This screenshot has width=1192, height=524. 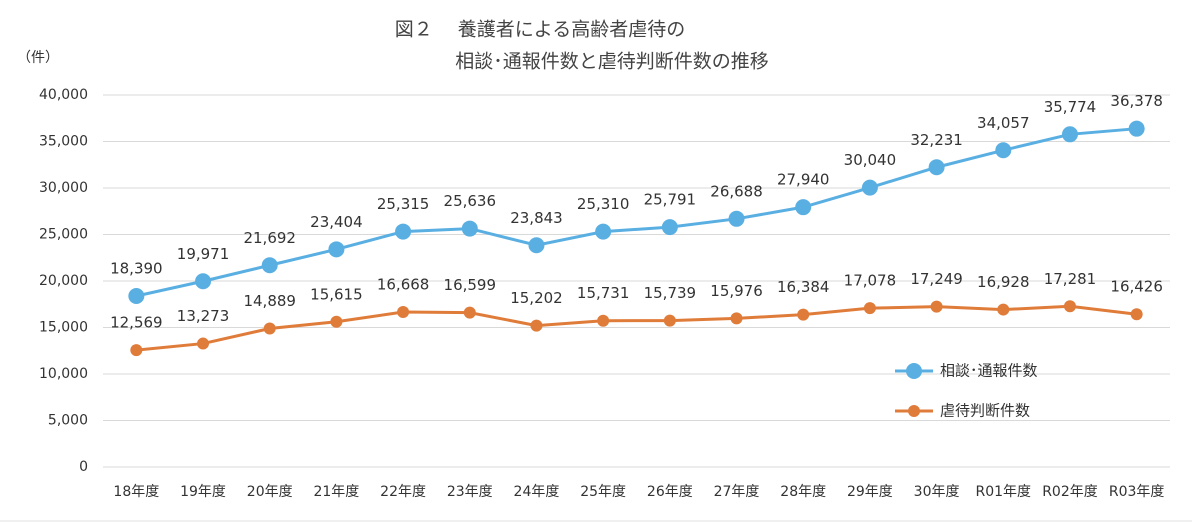 What do you see at coordinates (136, 323) in the screenshot?
I see `data-label: 12,569` at bounding box center [136, 323].